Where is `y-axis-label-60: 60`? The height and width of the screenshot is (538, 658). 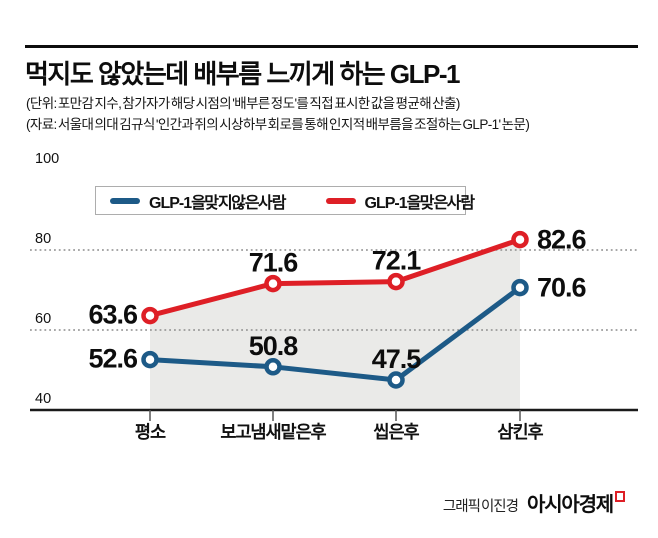
y-axis-label-60: 60 is located at coordinates (43, 319).